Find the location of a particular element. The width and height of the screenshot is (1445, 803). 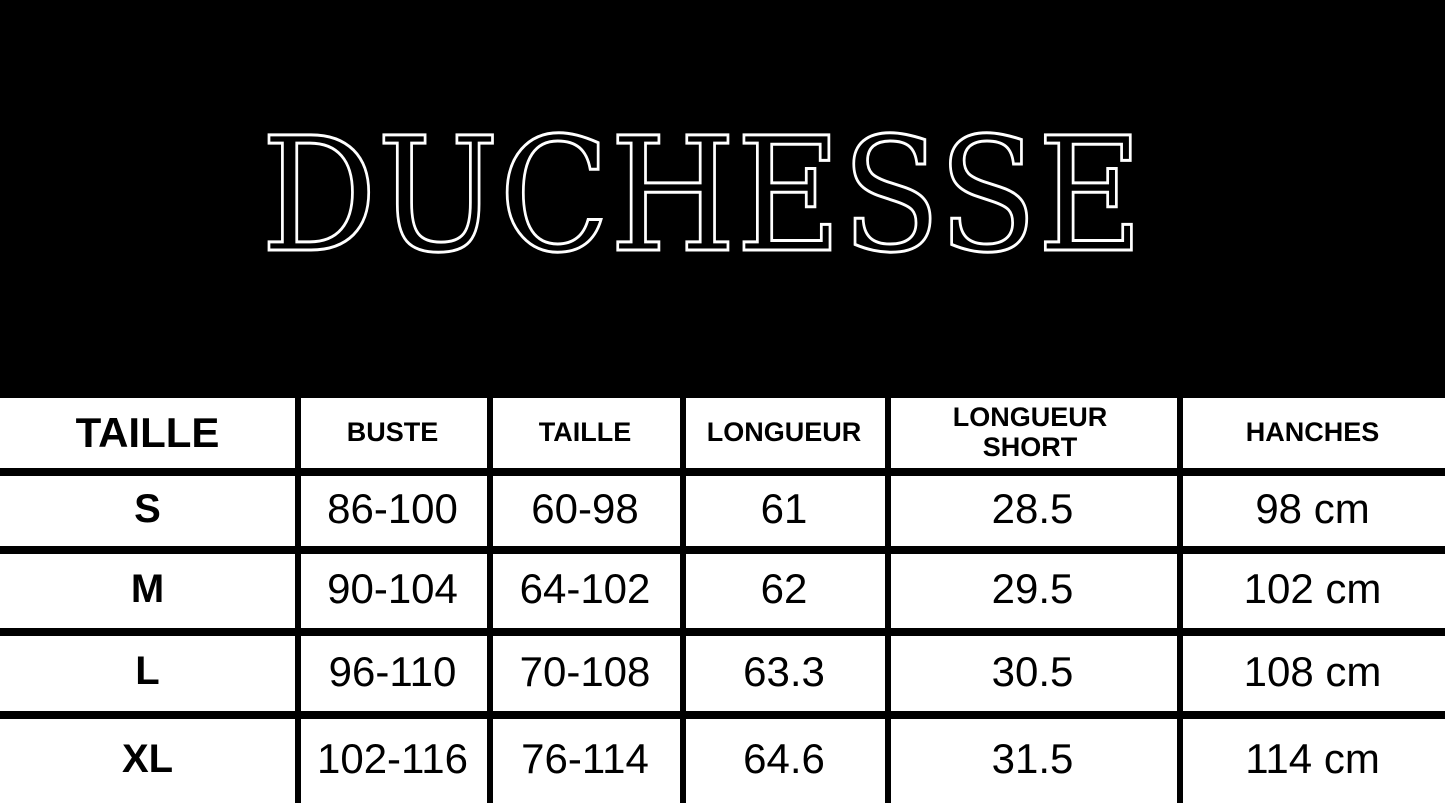

size-label: XL is located at coordinates (147, 758).